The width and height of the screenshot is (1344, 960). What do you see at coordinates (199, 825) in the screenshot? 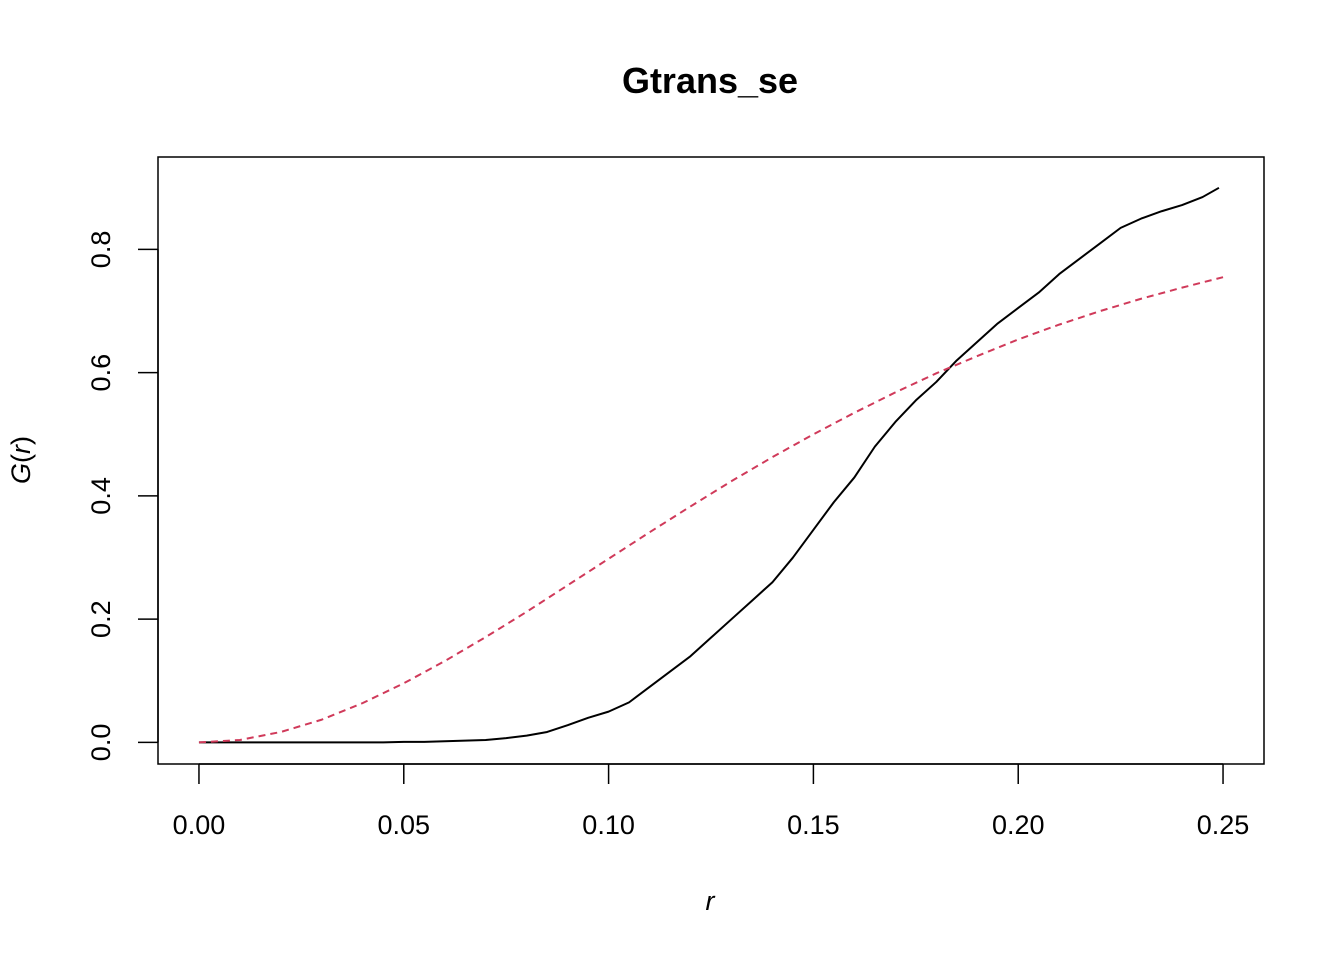
I see `x-tick-label: 0.00` at bounding box center [199, 825].